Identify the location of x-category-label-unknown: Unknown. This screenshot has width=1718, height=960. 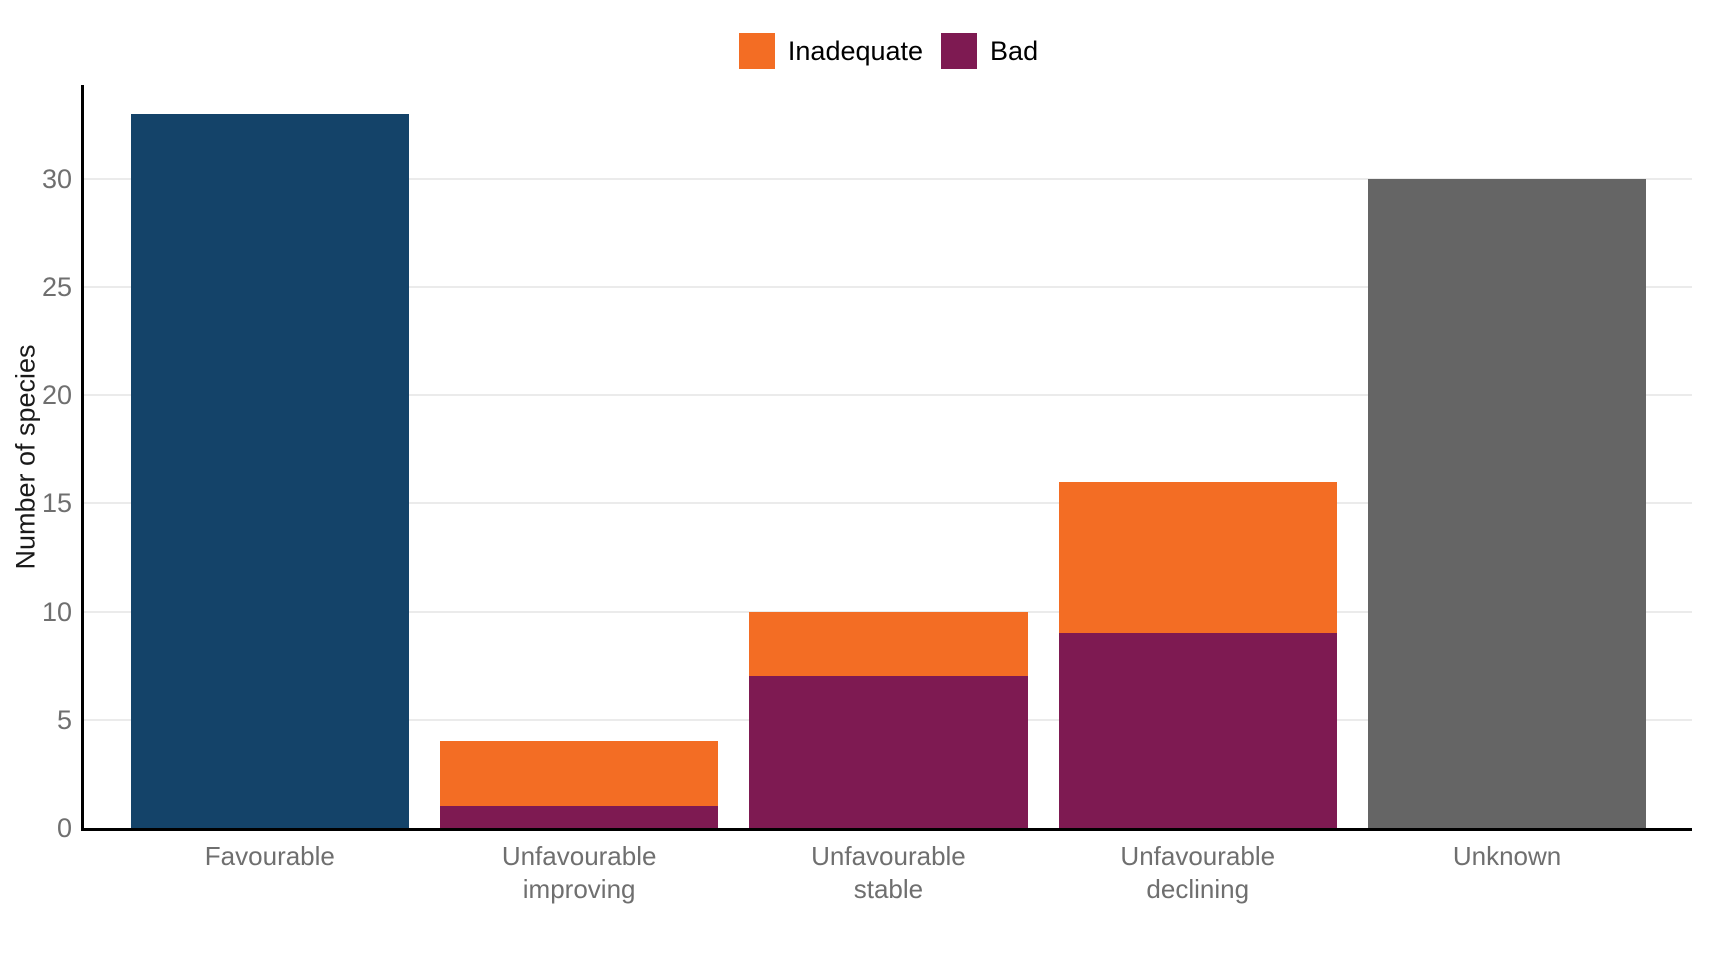
(1507, 856).